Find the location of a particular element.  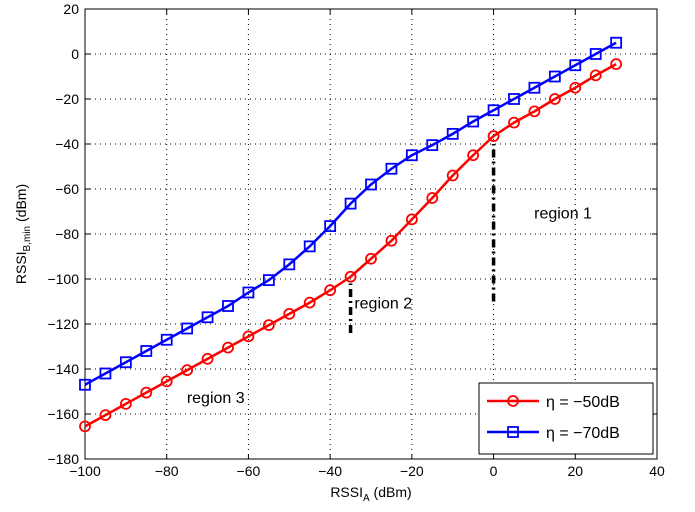

y-tick-label: 20 is located at coordinates (71, 9).